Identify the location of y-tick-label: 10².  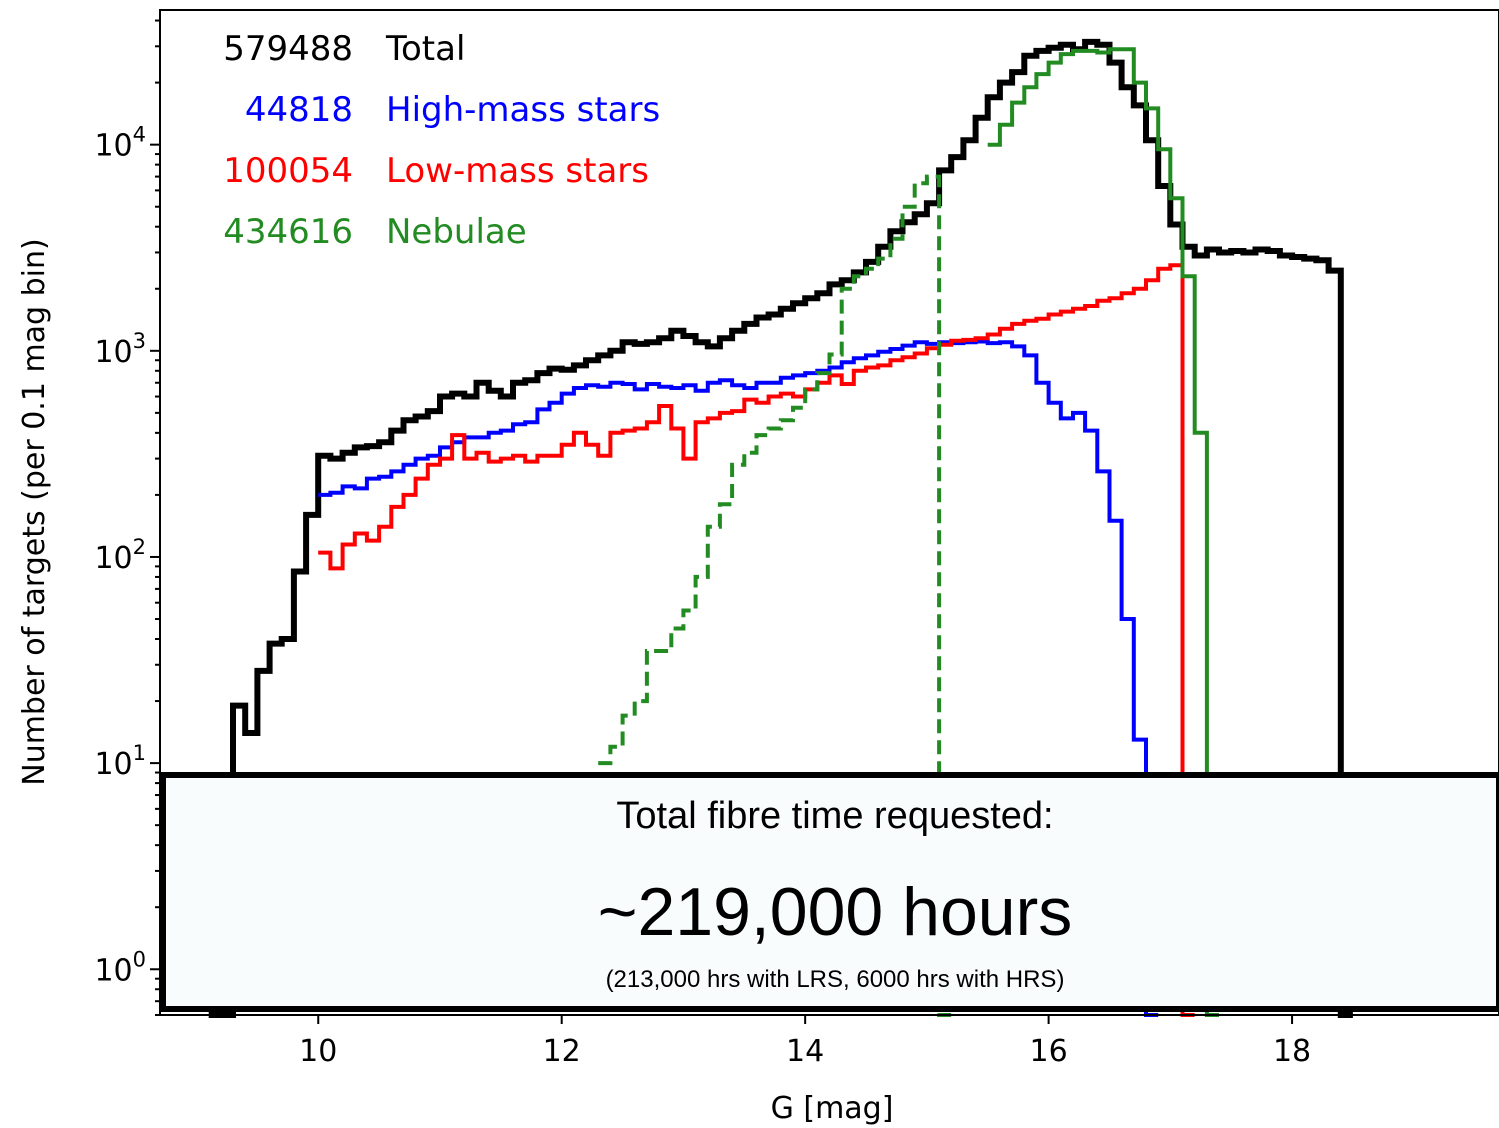
(120, 555).